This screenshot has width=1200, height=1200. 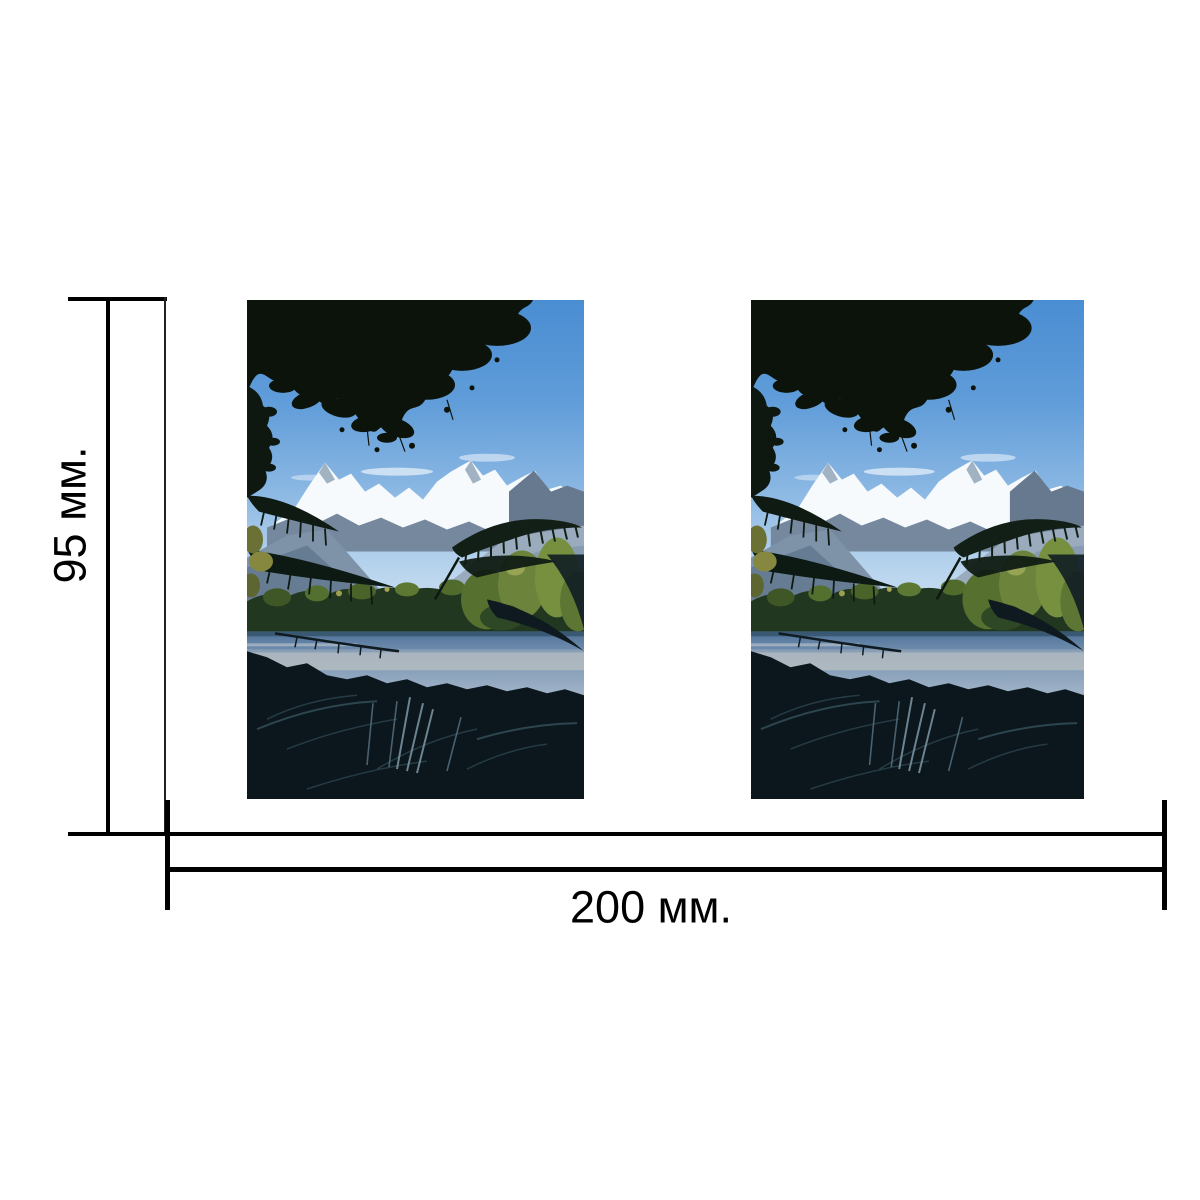 I want to click on width-right-tick, so click(x=1164, y=855).